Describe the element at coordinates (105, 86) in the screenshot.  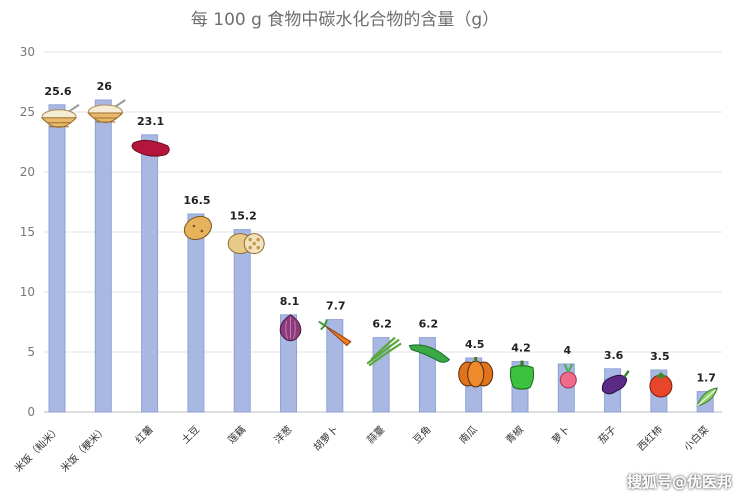
I see `value-label: 26` at that location.